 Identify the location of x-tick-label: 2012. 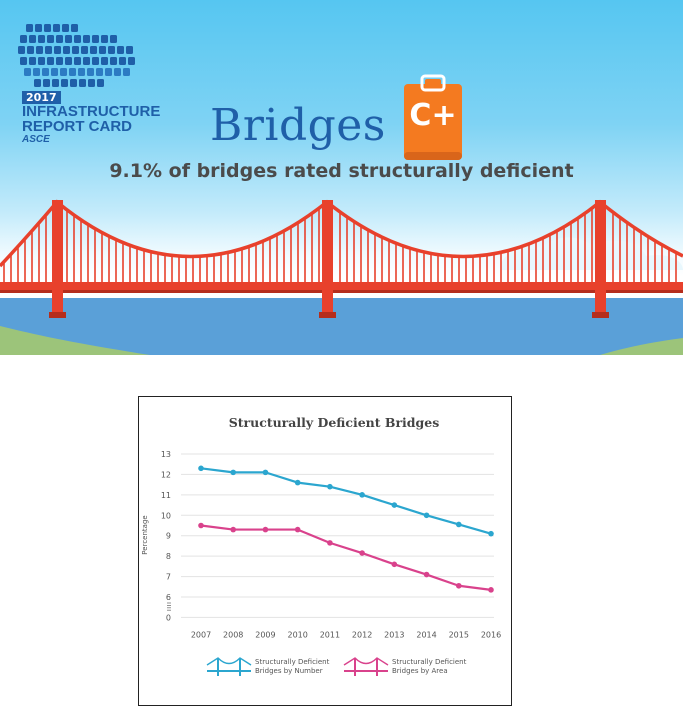
(362, 634).